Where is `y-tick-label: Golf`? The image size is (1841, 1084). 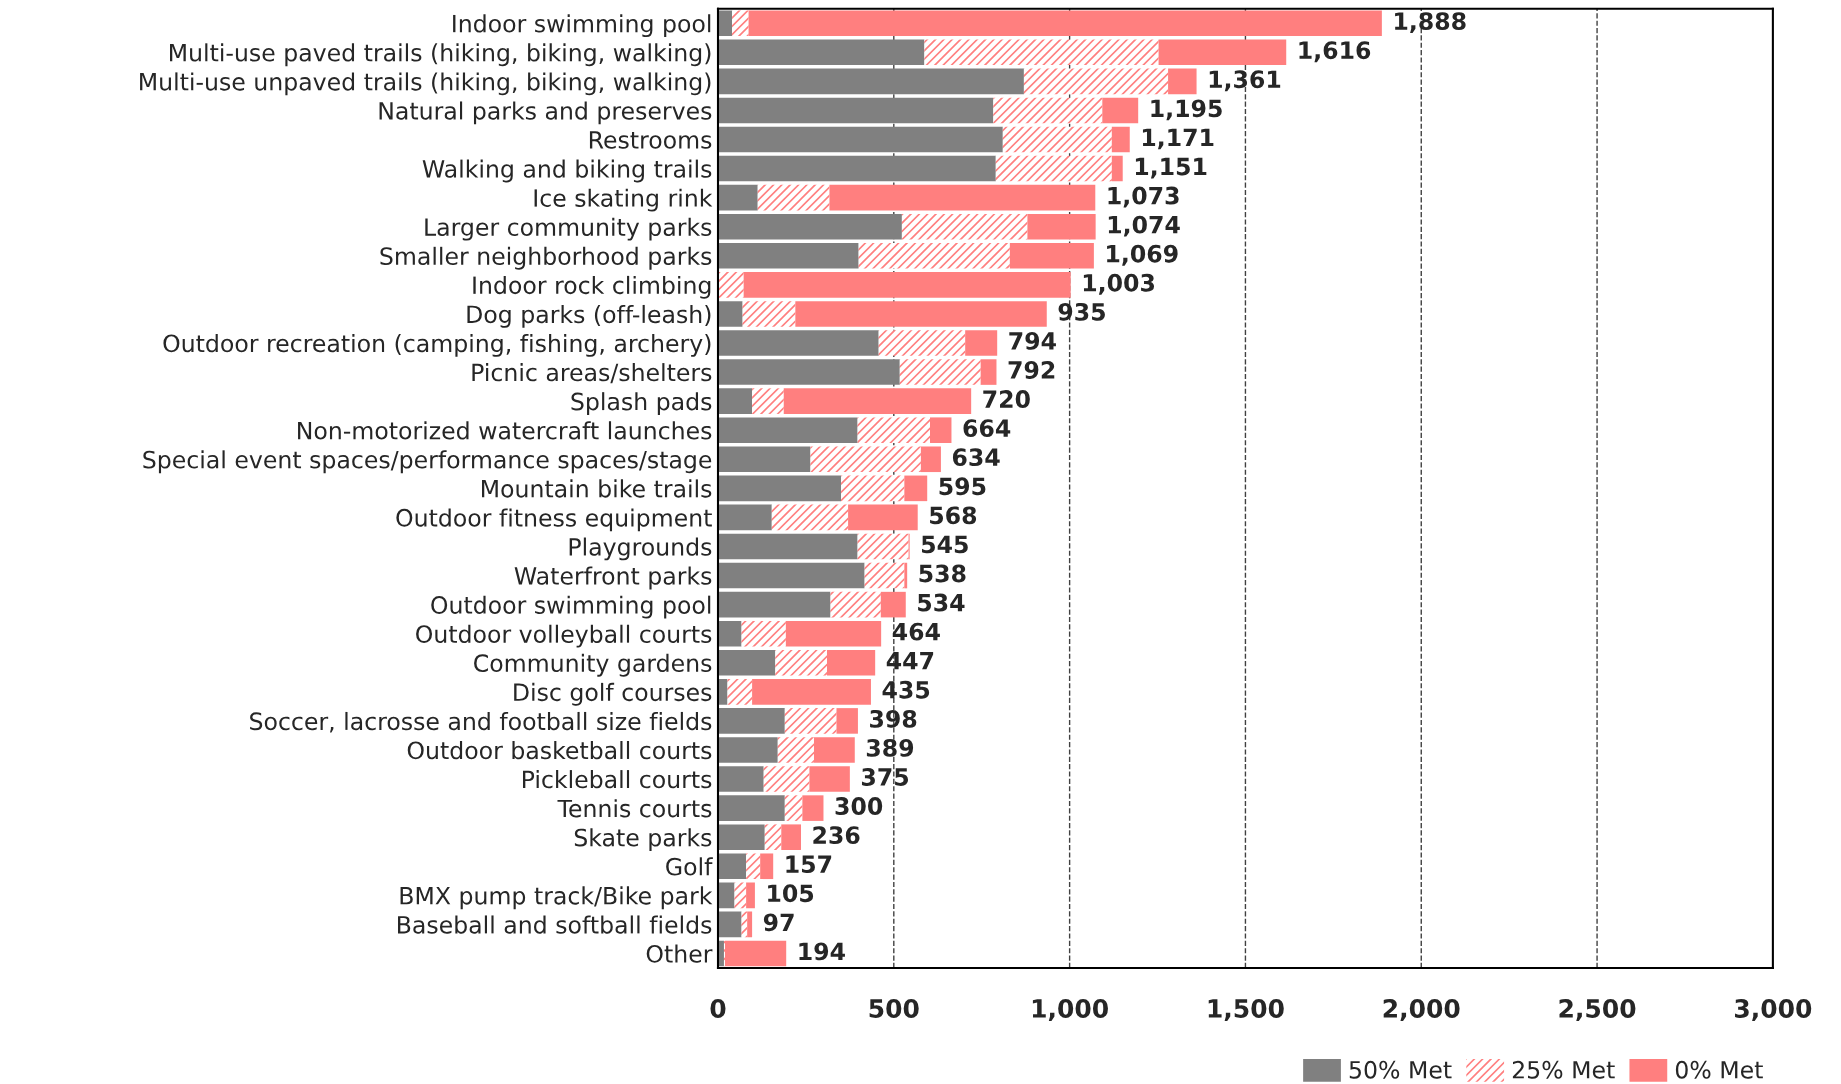 y-tick-label: Golf is located at coordinates (689, 866).